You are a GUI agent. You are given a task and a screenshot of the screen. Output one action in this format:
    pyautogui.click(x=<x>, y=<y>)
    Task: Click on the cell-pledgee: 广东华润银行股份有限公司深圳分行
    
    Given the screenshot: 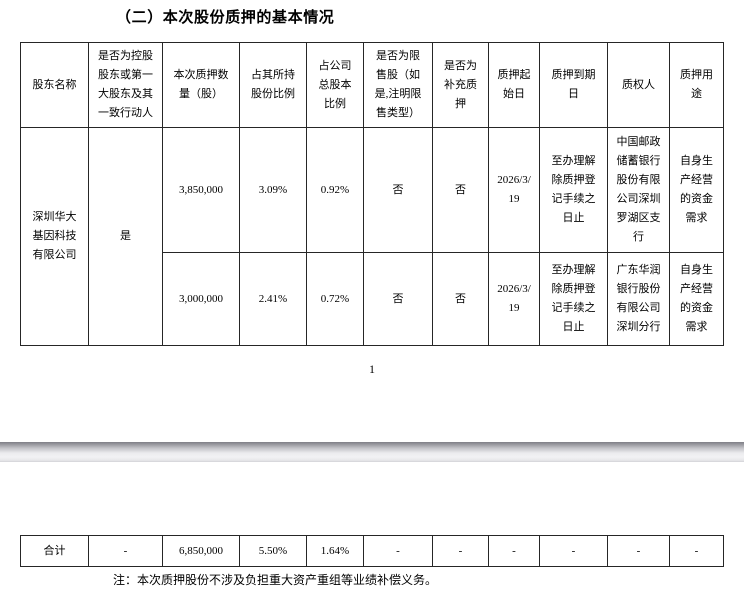 What is the action you would take?
    pyautogui.click(x=638, y=299)
    